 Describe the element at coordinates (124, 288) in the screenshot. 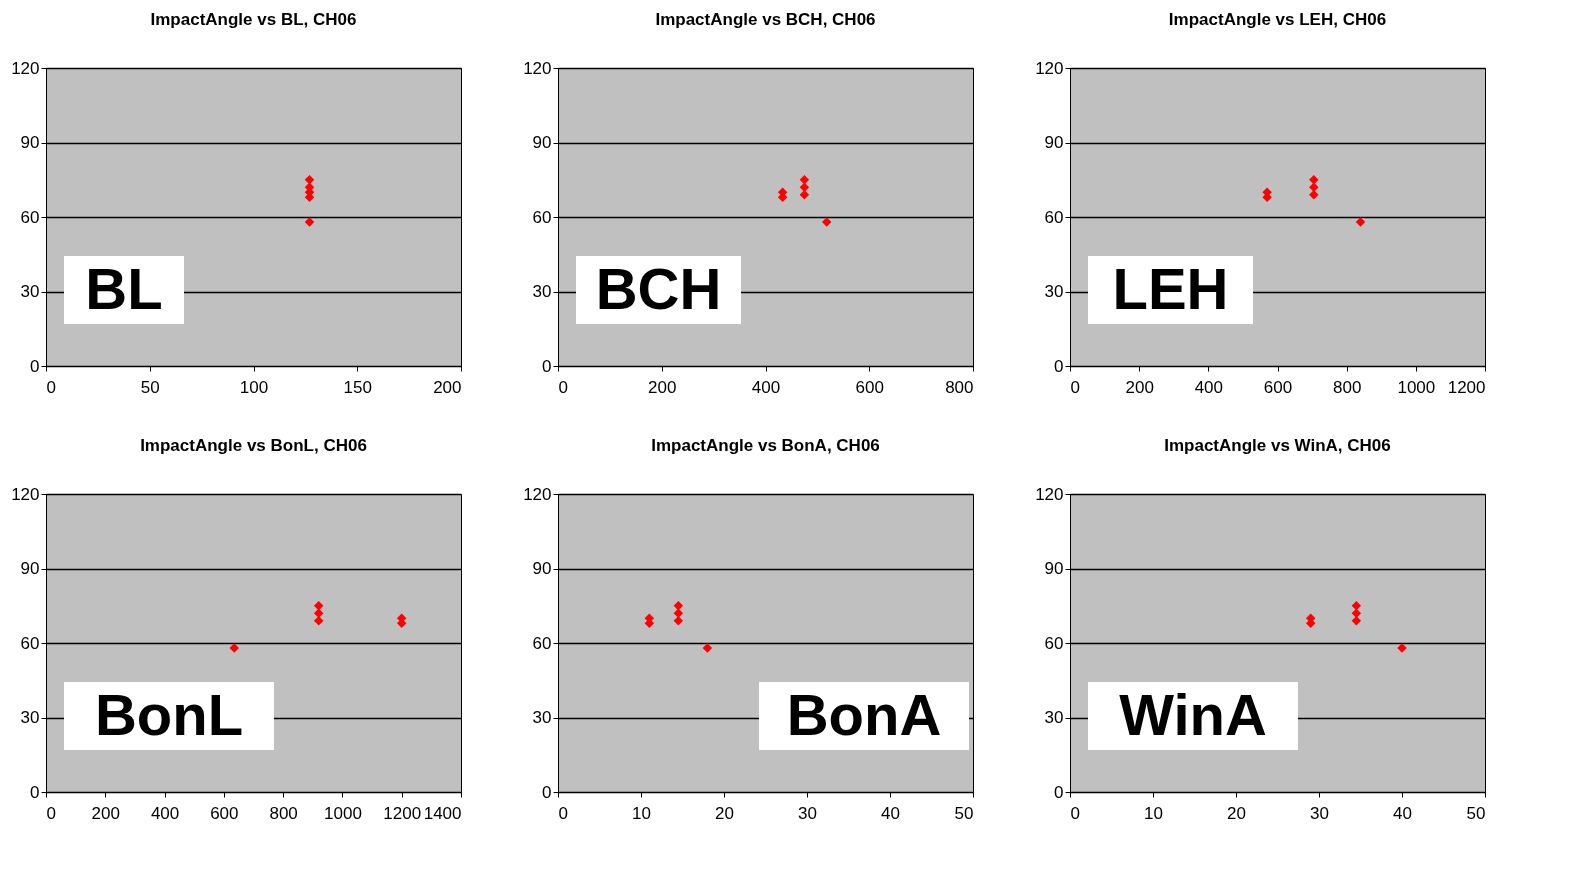

I see `annotation: BL` at that location.